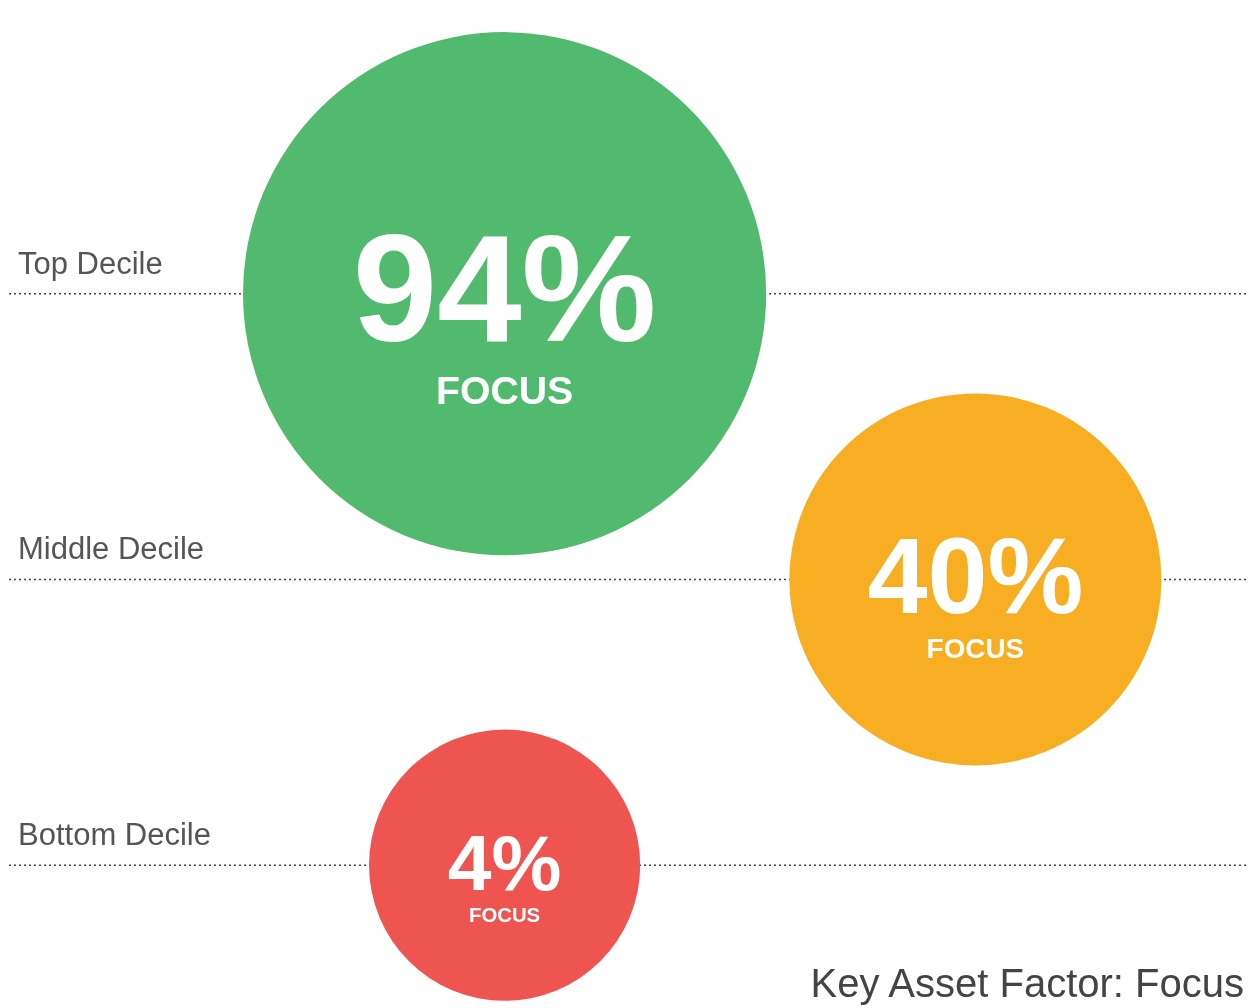  Describe the element at coordinates (114, 835) in the screenshot. I see `category-label: Bottom Decile` at that location.